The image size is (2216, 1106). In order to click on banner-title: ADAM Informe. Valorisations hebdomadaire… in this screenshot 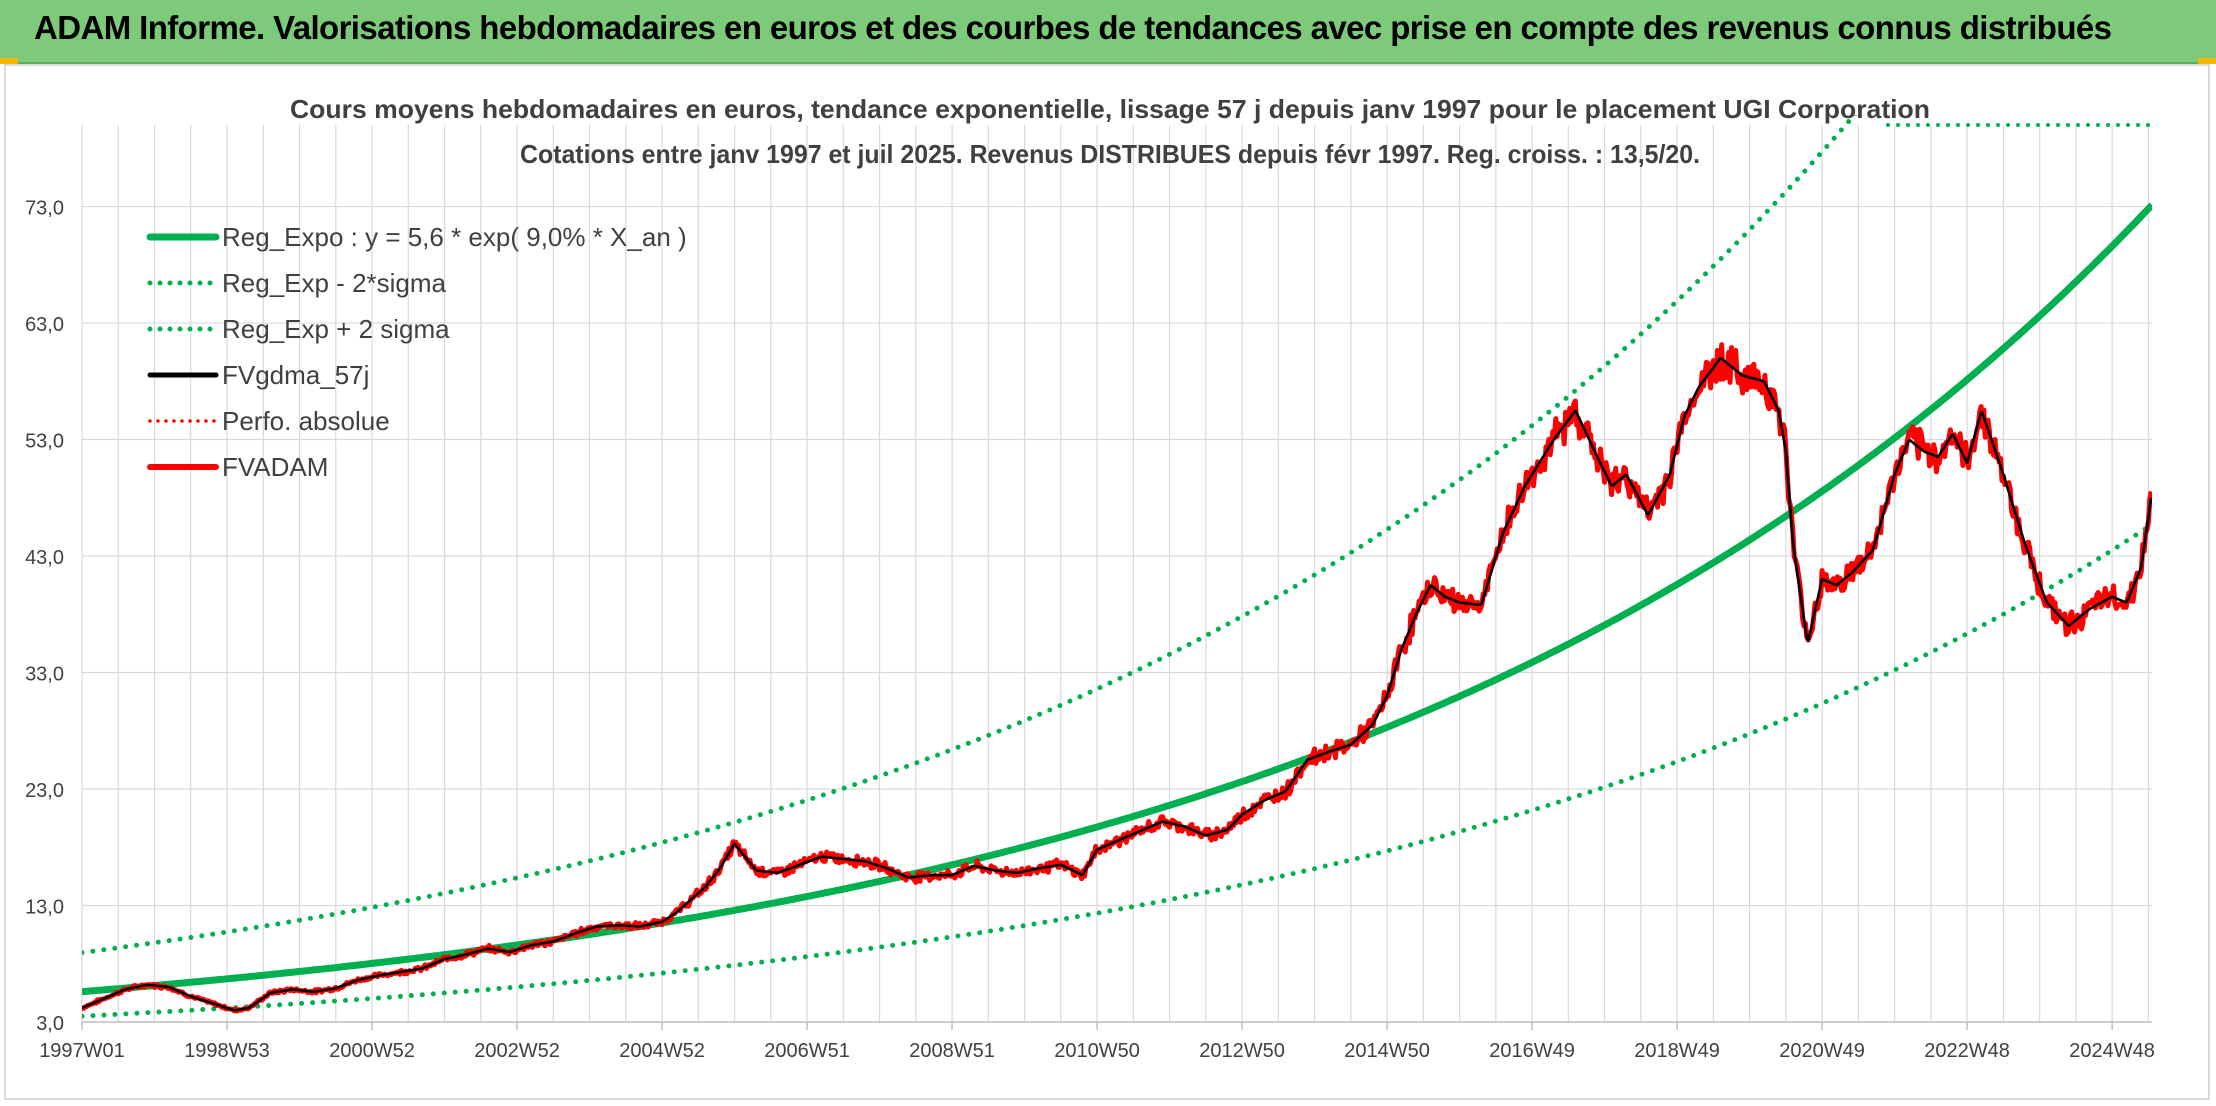, I will do `click(1073, 27)`.